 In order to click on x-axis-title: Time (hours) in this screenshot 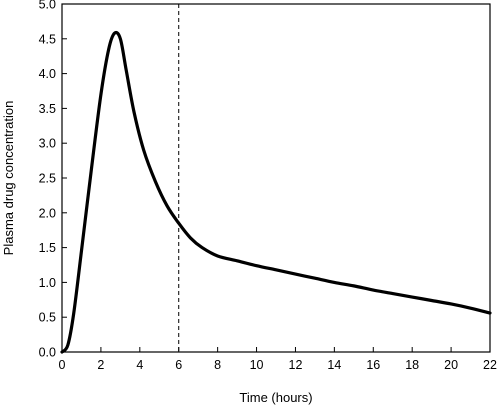, I will do `click(275, 397)`.